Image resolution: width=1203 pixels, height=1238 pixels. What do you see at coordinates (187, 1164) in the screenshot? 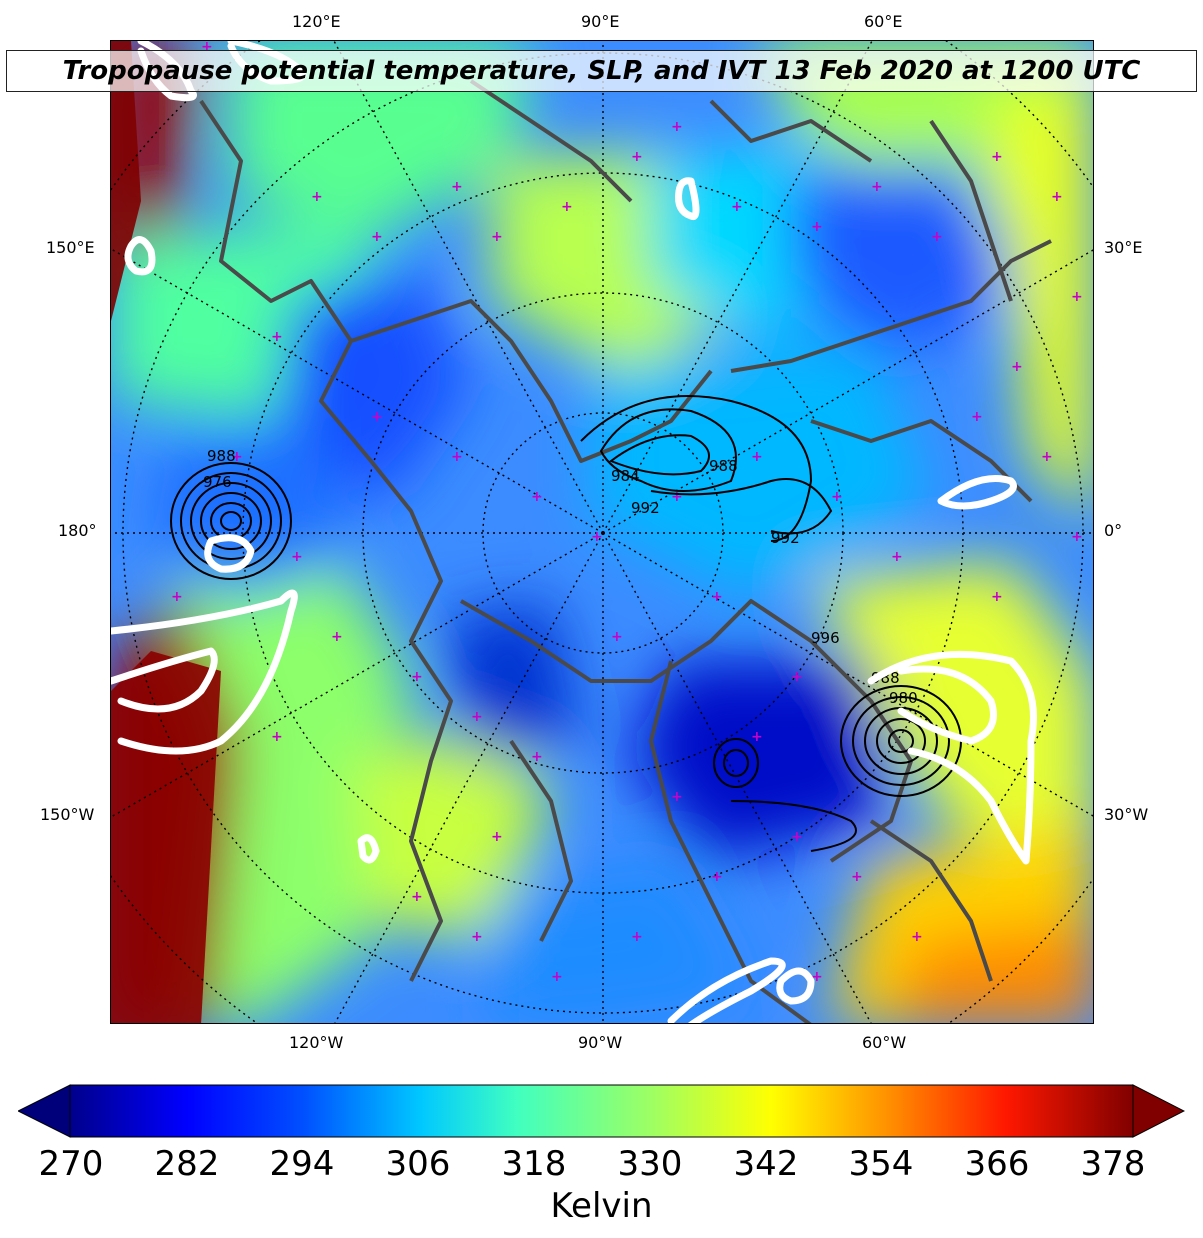
I see `colorbar-tick: 282` at bounding box center [187, 1164].